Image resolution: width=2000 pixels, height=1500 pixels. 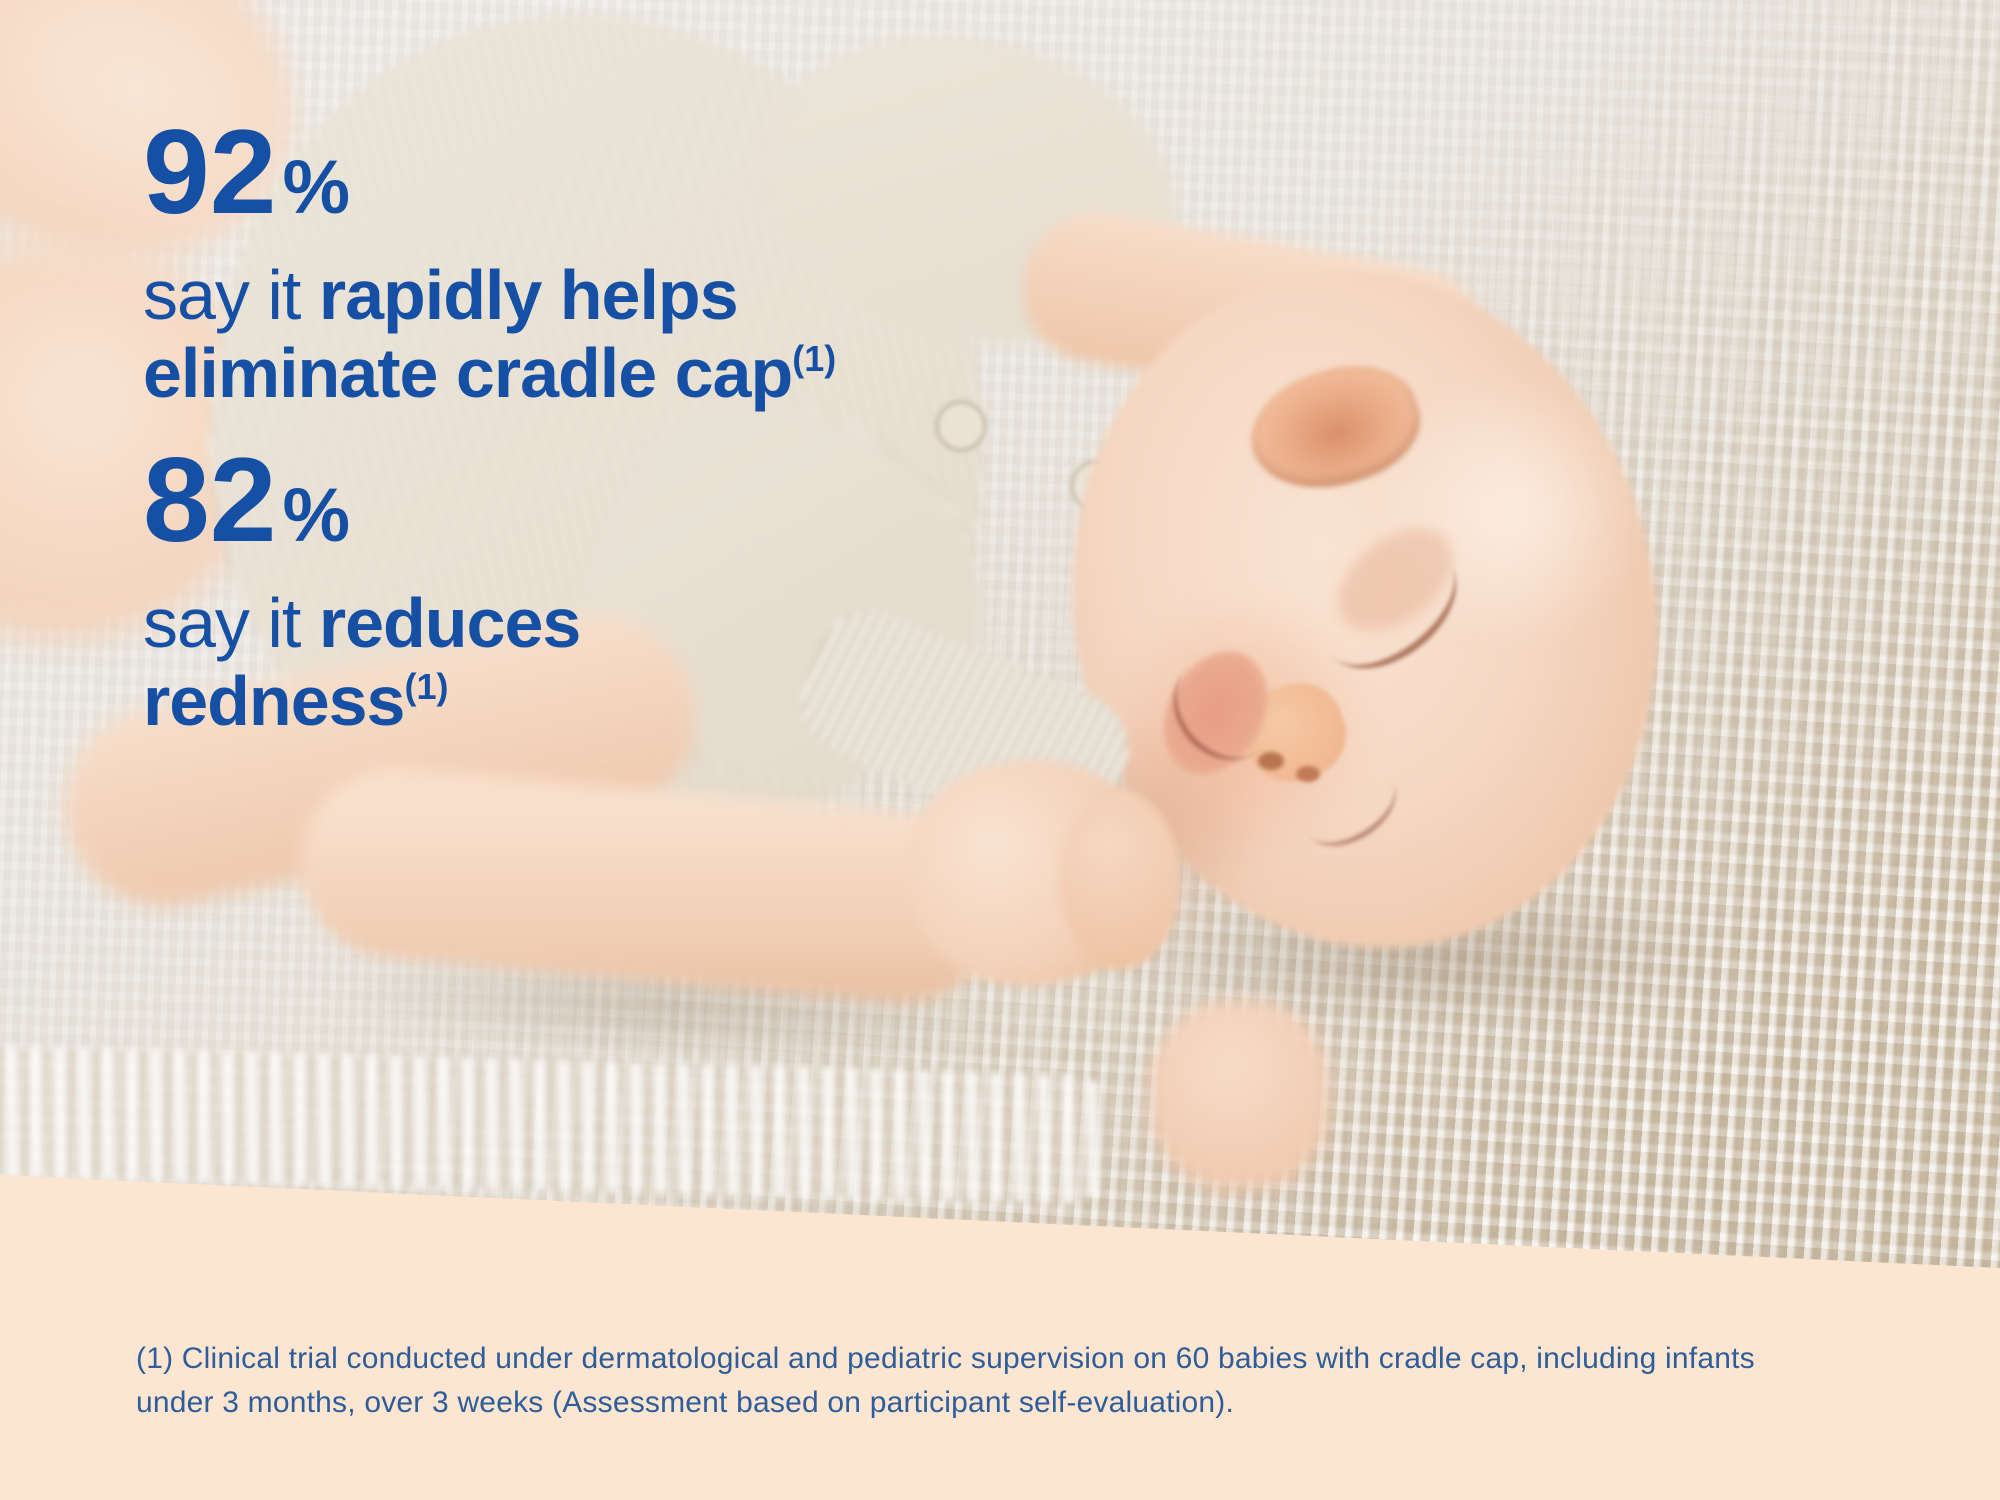 What do you see at coordinates (210, 500) in the screenshot?
I see `stat-number-text: 82` at bounding box center [210, 500].